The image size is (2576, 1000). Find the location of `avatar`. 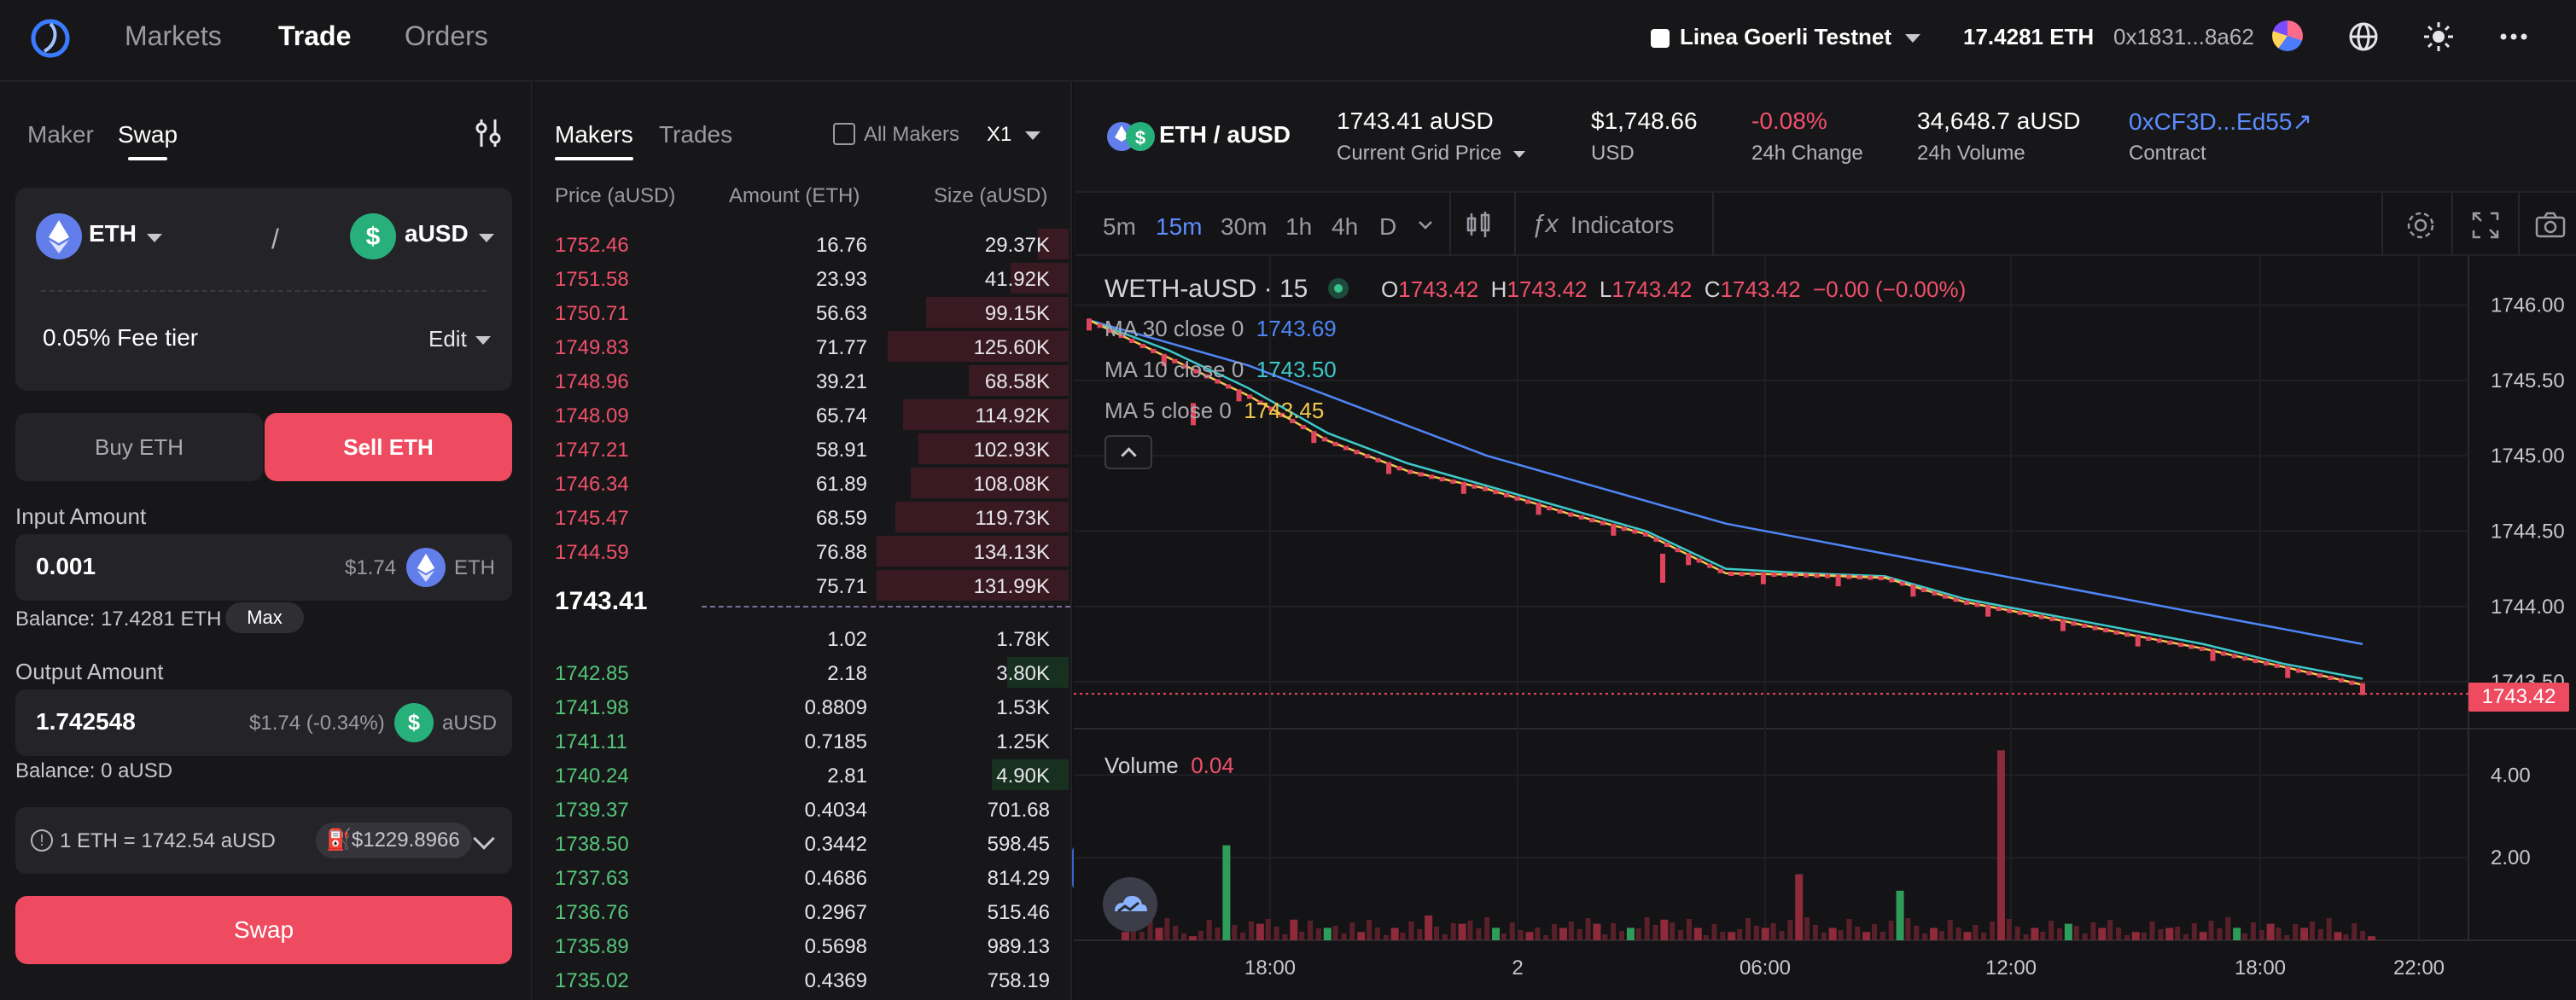

avatar is located at coordinates (2287, 35).